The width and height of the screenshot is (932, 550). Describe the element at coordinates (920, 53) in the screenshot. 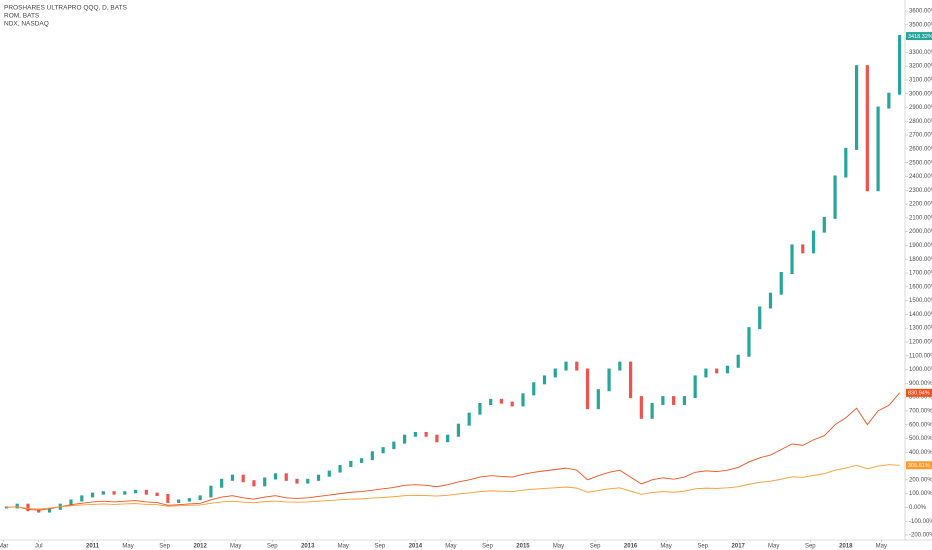

I see `y-tick-label: 3300.00%` at that location.